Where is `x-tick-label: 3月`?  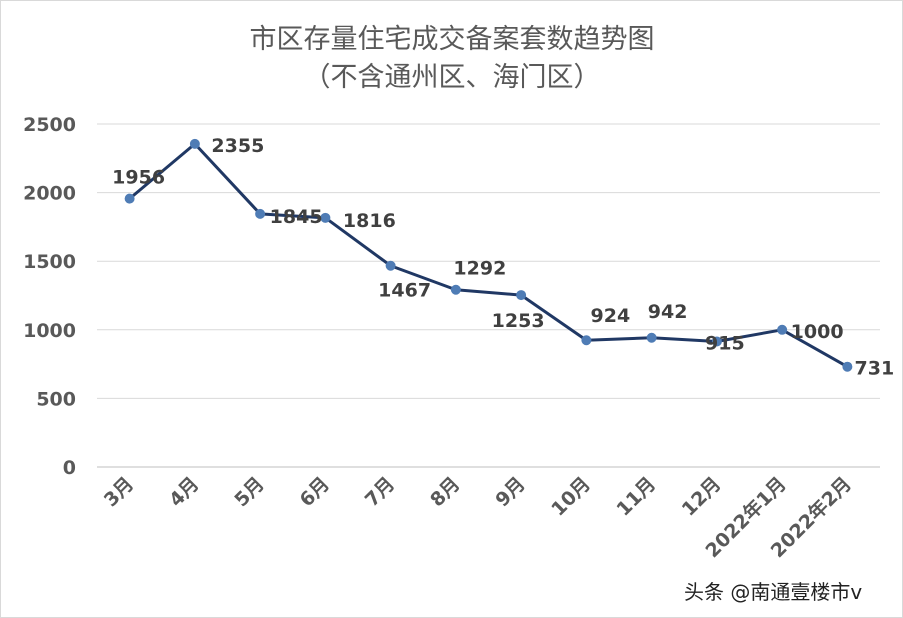
x-tick-label: 3月 is located at coordinates (119, 492).